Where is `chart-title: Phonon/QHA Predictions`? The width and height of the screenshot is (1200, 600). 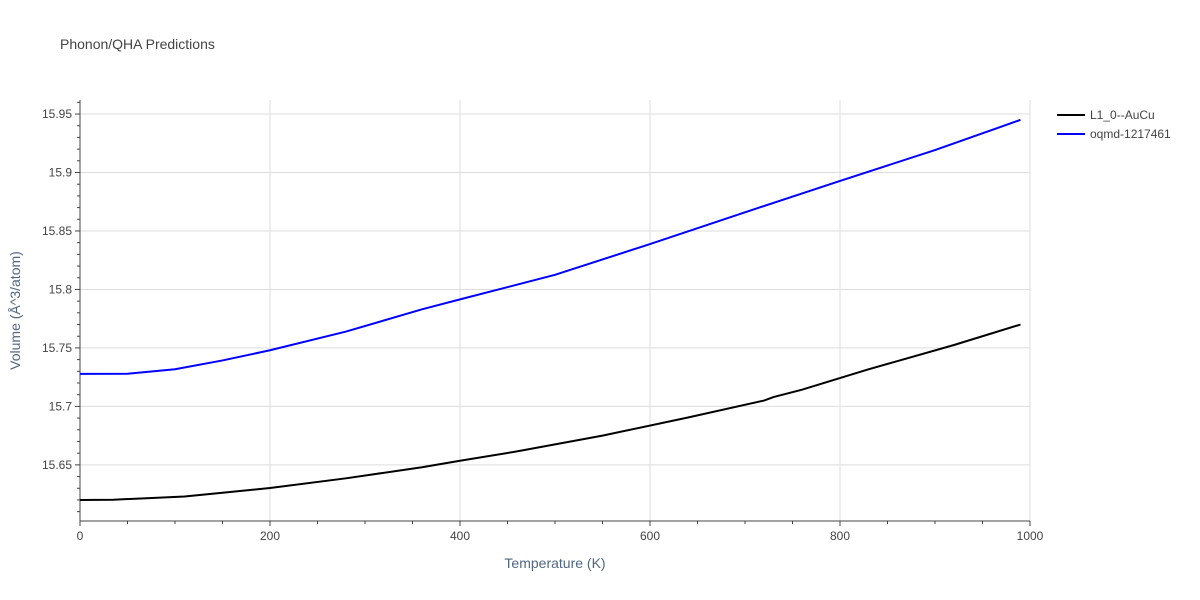
chart-title: Phonon/QHA Predictions is located at coordinates (137, 44).